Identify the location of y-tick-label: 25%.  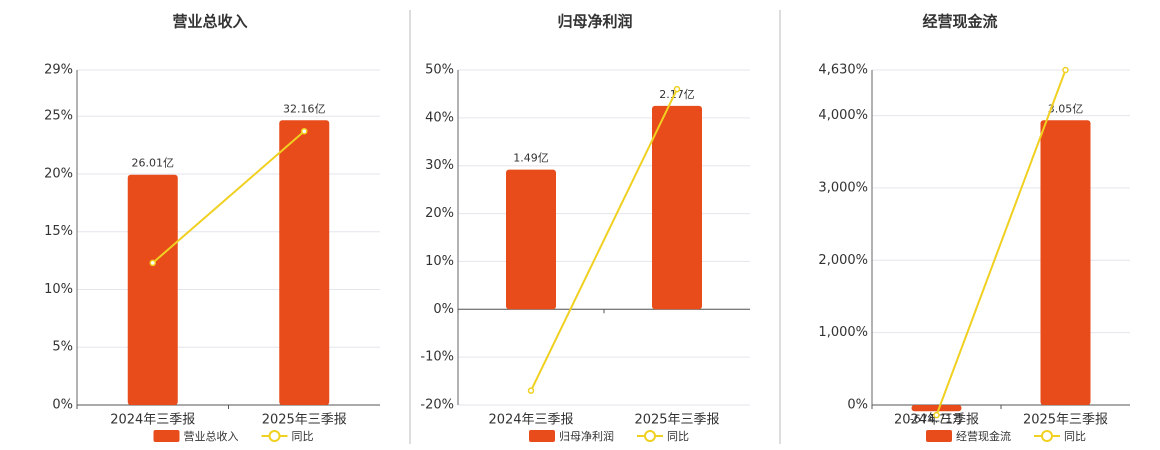
(58, 116).